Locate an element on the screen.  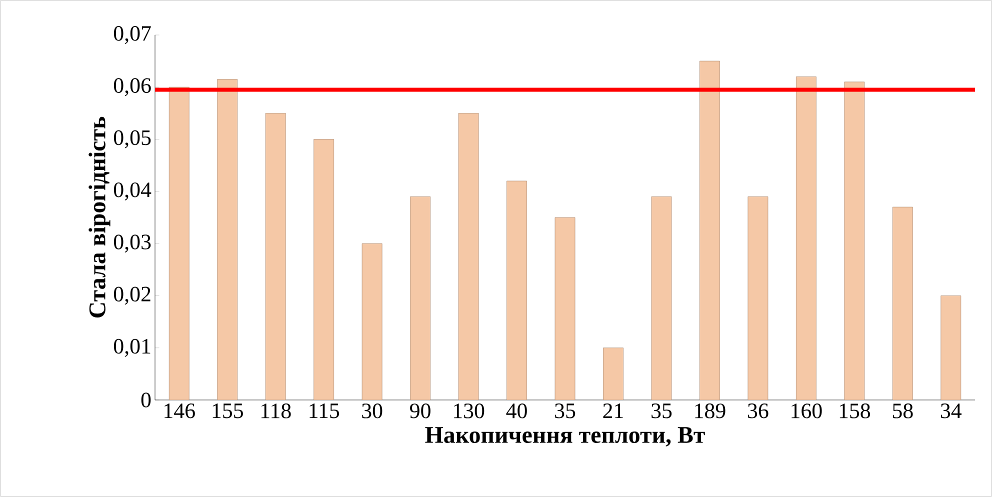
x-tick-label: 130 is located at coordinates (469, 411).